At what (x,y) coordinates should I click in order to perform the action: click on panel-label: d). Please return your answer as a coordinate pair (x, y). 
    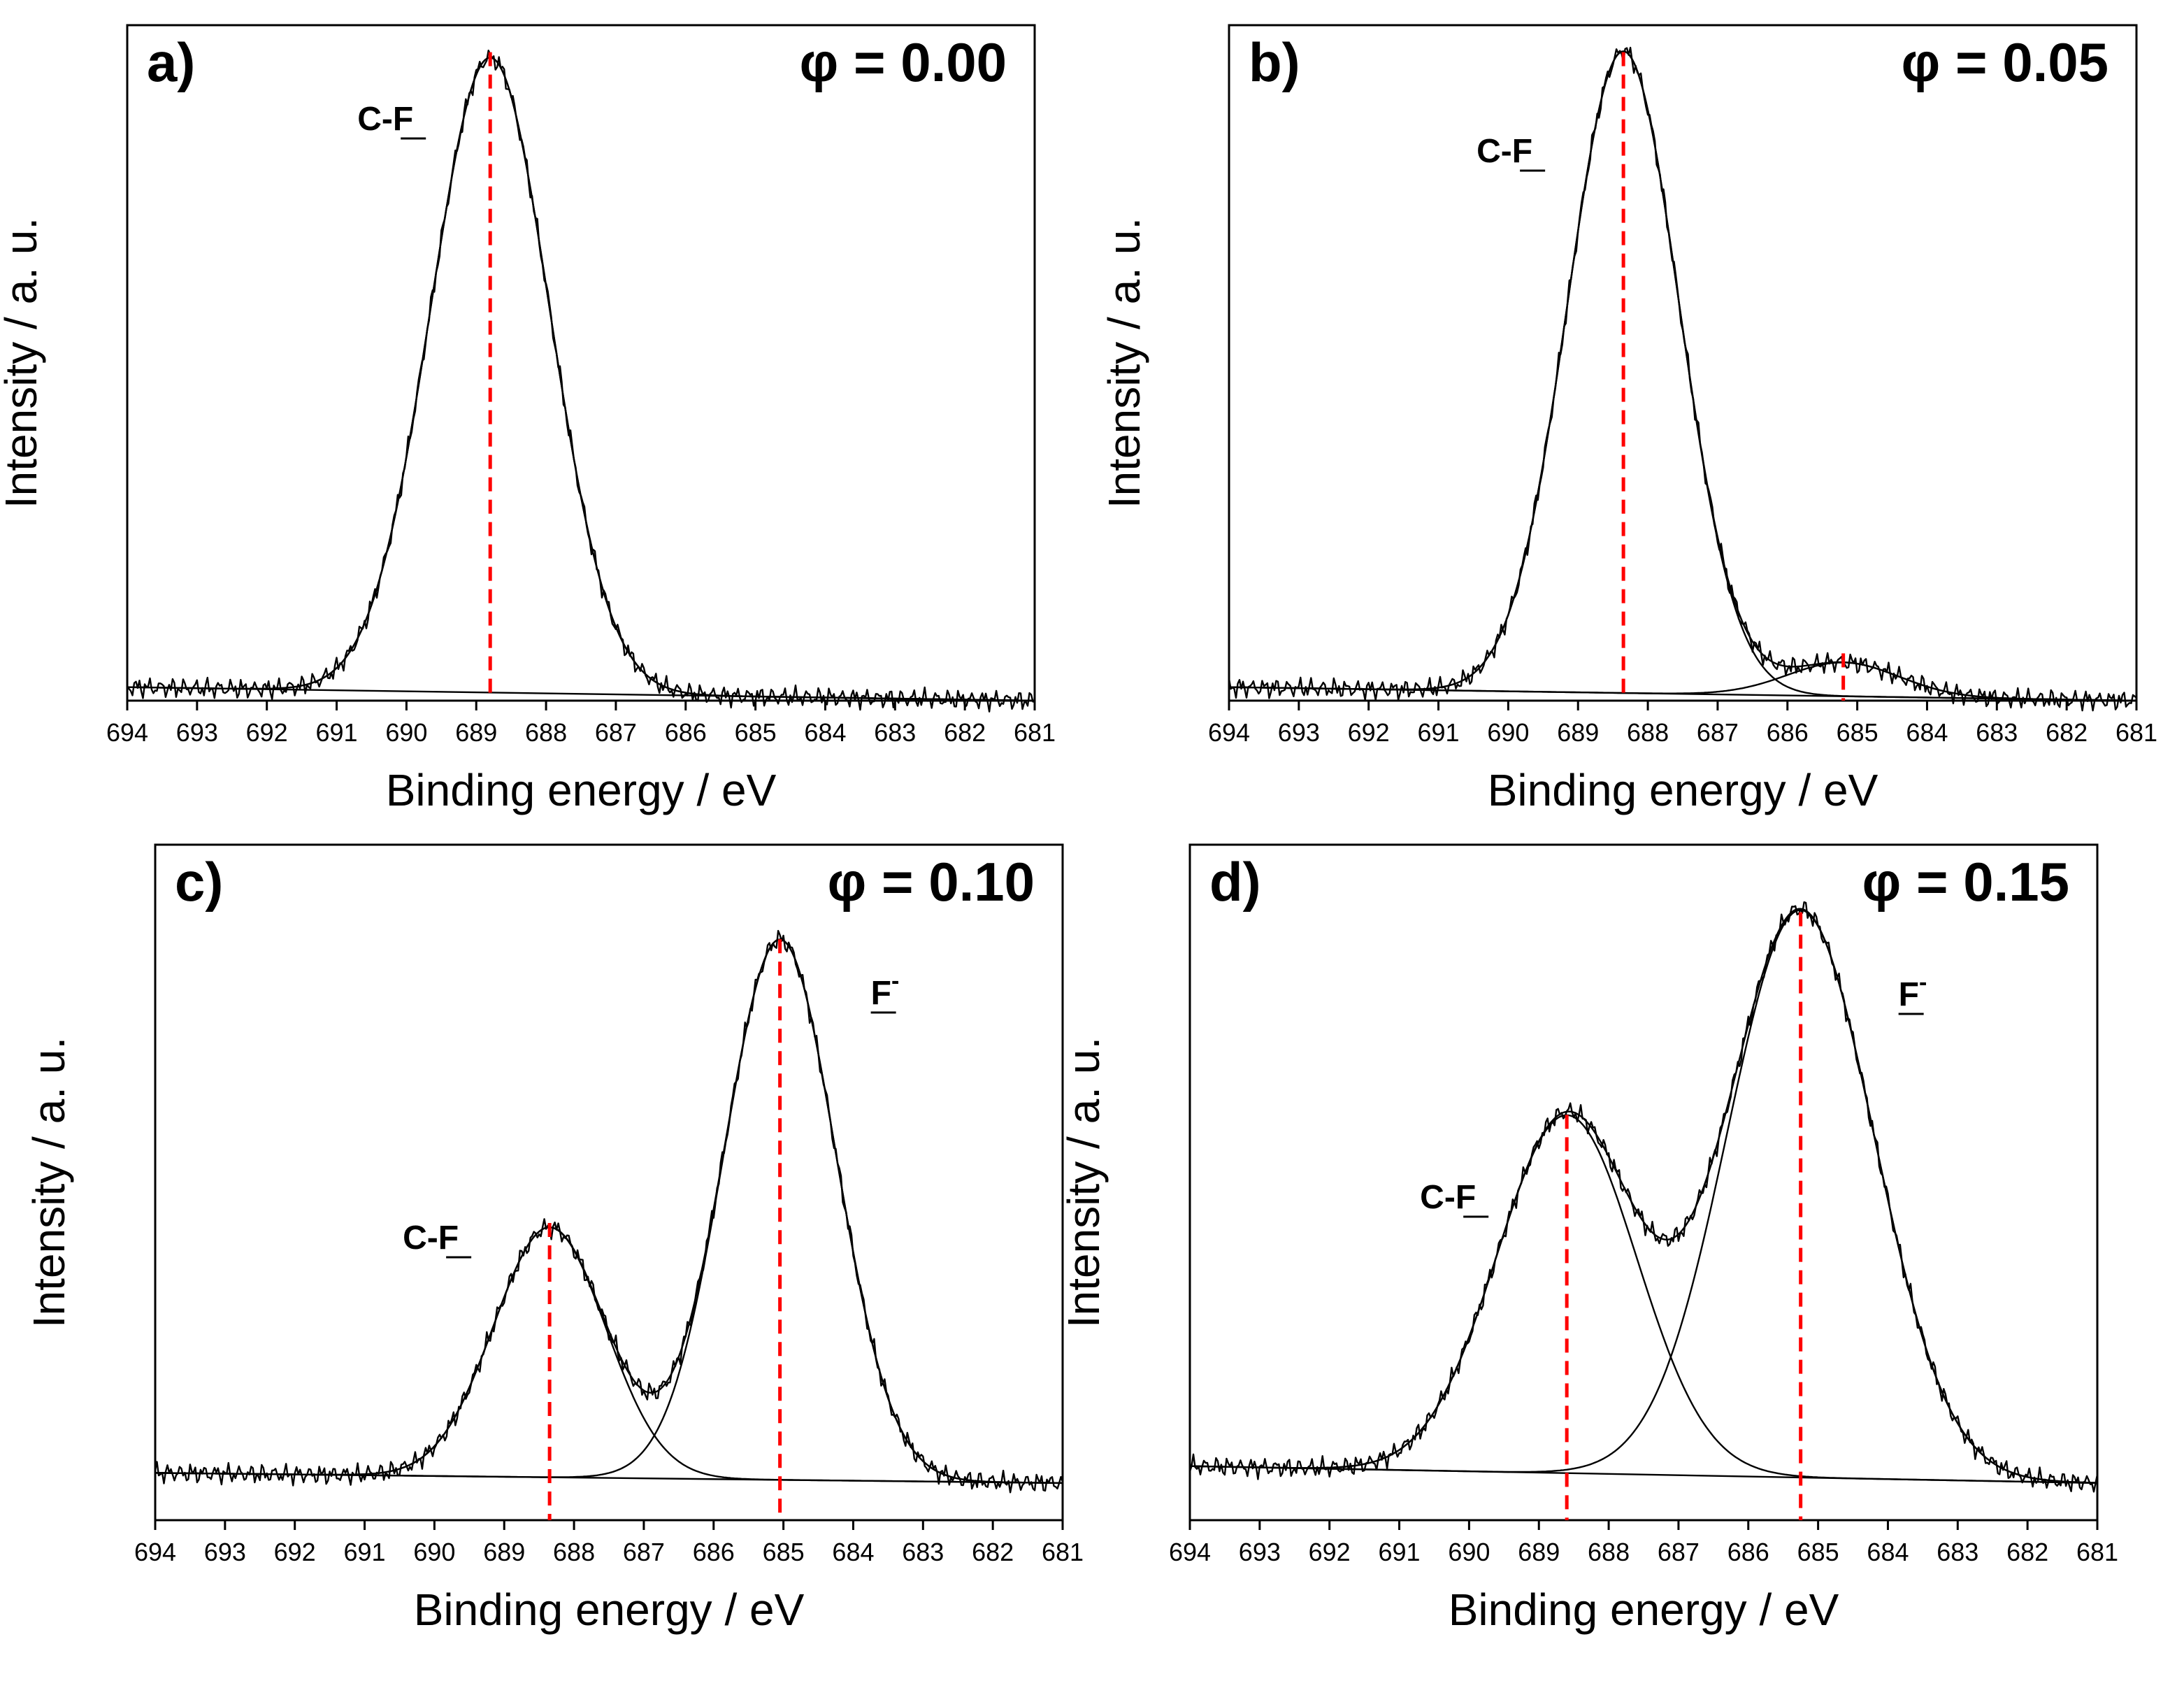
    Looking at the image, I should click on (1235, 882).